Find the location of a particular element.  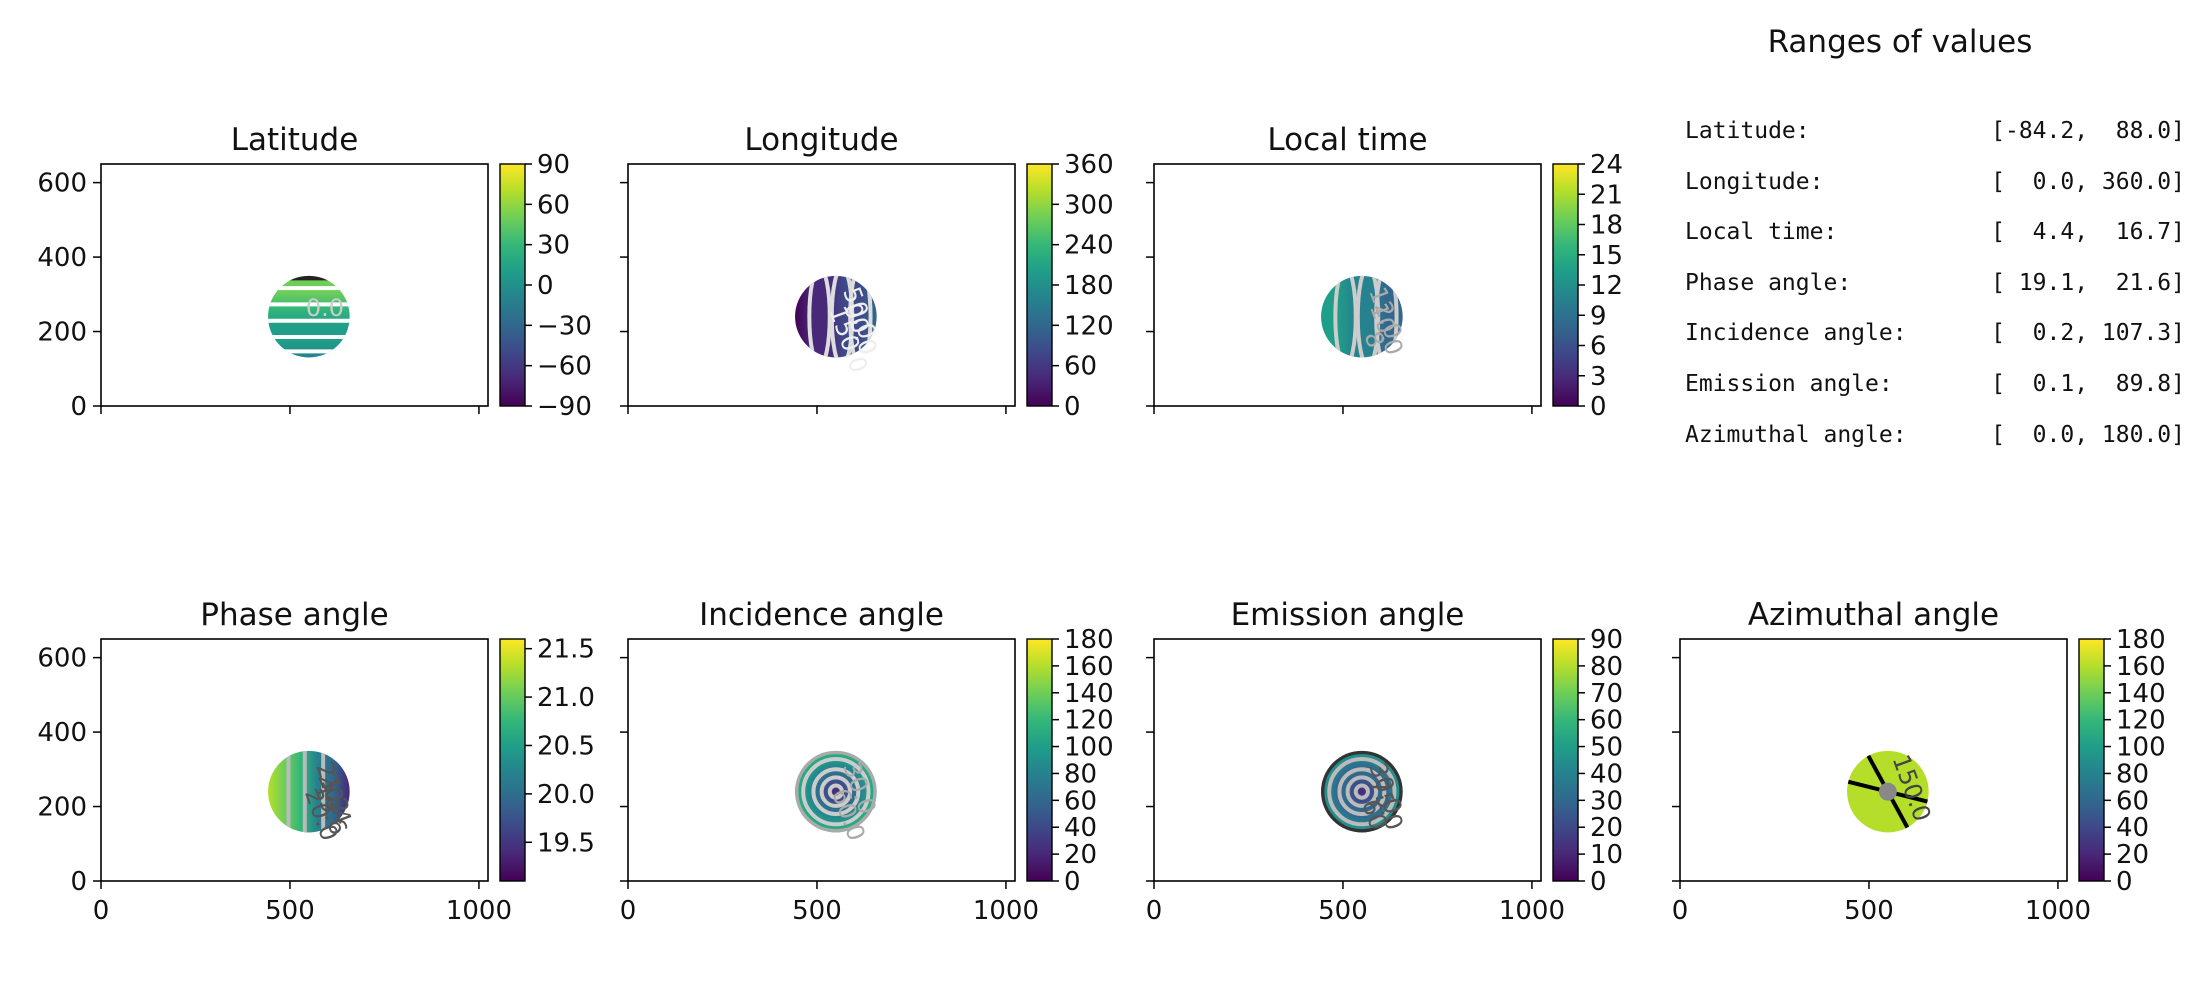

colorbar-tick-label: 12 is located at coordinates (1606, 286).